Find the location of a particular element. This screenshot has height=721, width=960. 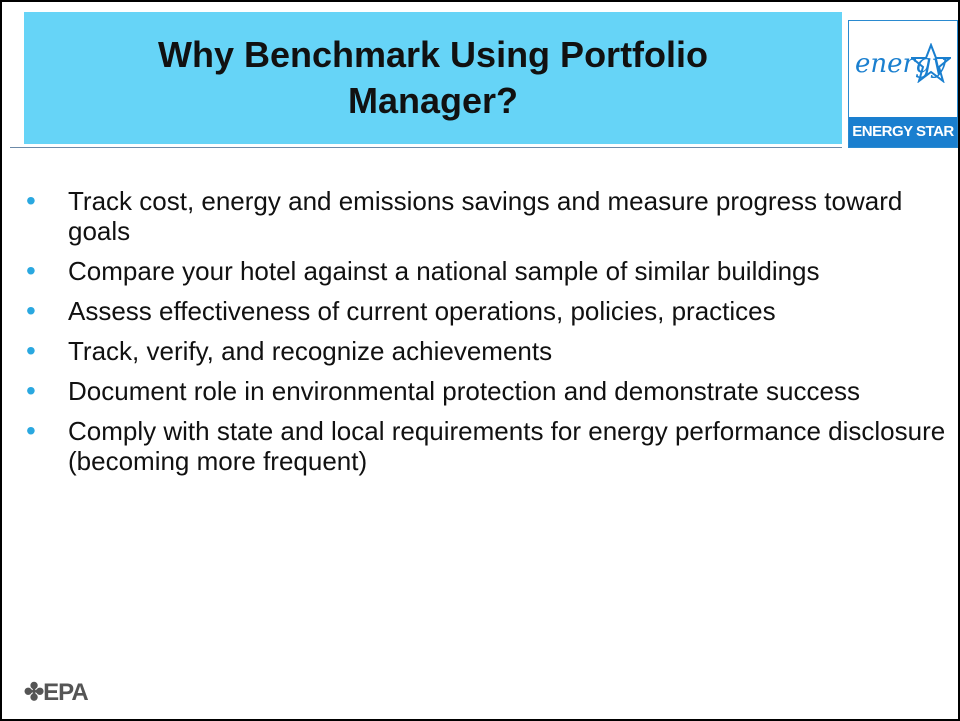

energy-star-logo: energy ENERGY STAR is located at coordinates (903, 84).